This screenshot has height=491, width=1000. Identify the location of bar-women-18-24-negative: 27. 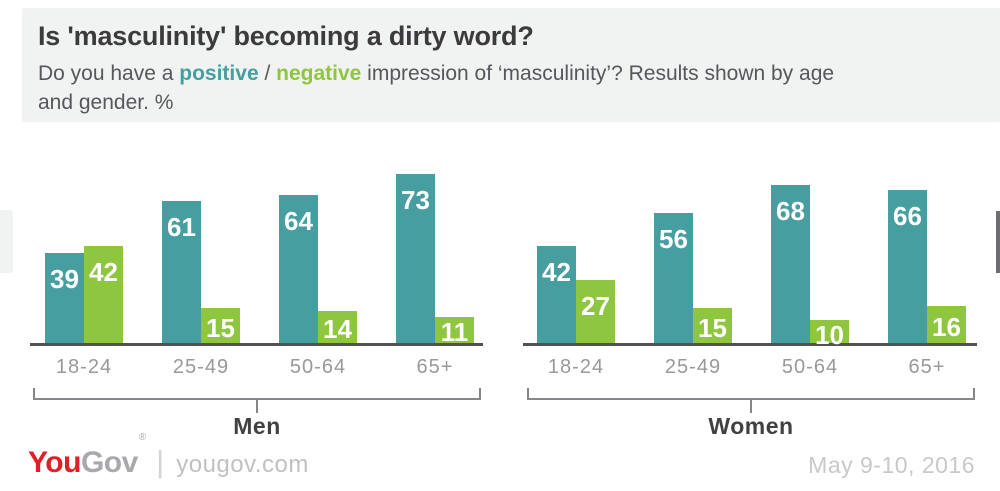
(595, 311).